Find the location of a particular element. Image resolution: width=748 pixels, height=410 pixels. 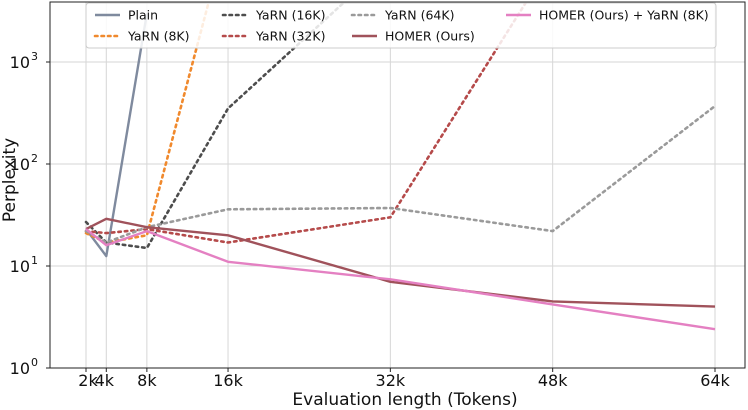

y-axis-label: Perplexity is located at coordinates (10, 180).